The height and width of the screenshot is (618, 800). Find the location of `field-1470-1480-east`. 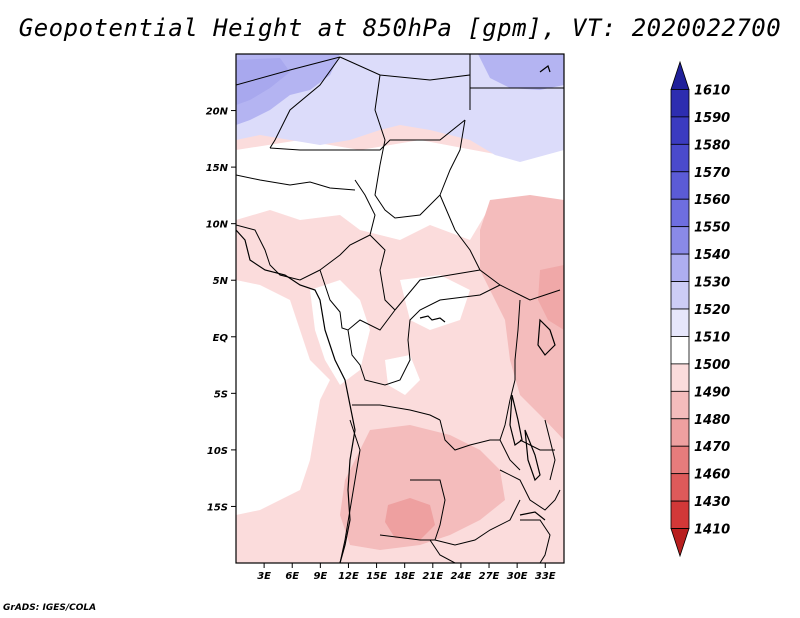

field-1470-1480-east is located at coordinates (551, 297).